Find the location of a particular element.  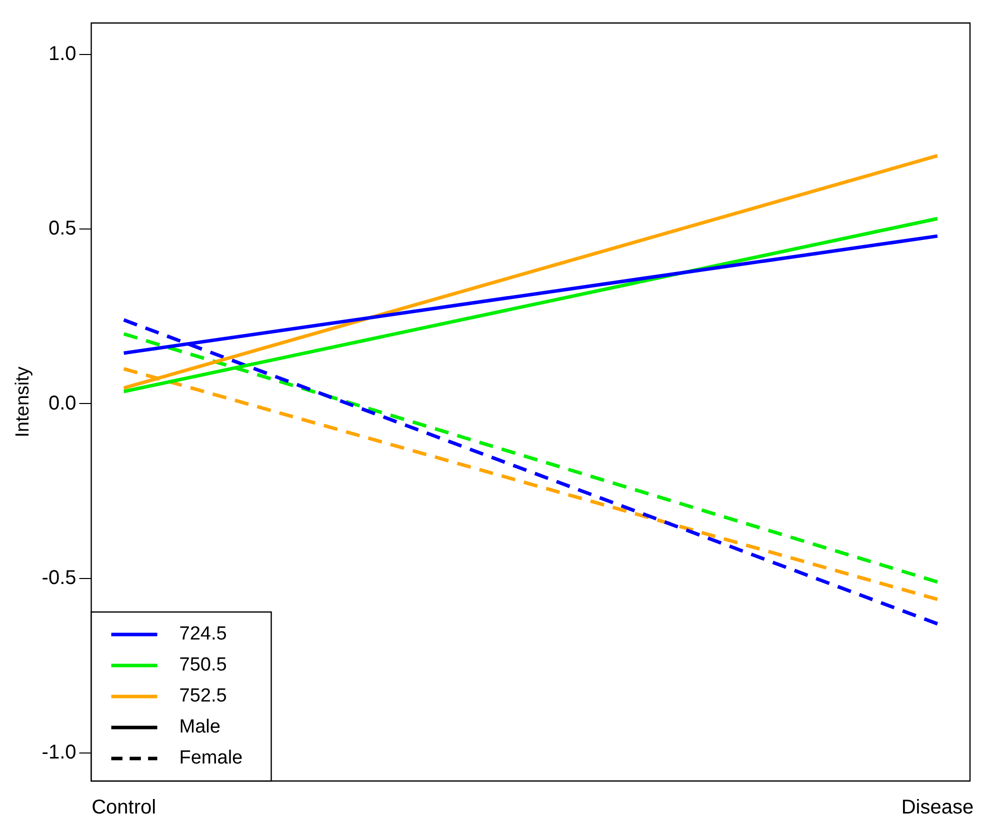

y-tick-label: 0.0 is located at coordinates (62, 403).